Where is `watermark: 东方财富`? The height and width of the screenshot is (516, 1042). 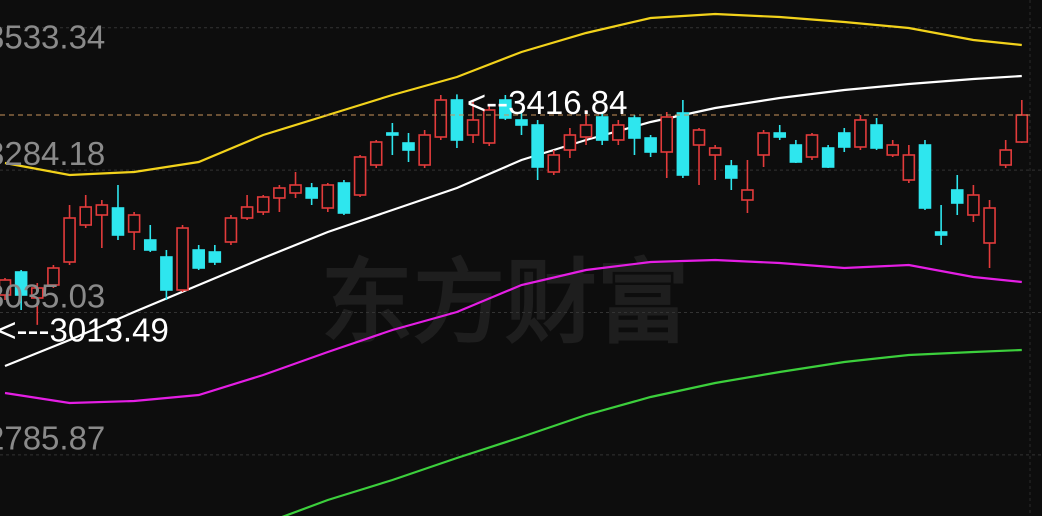 watermark: 东方财富 is located at coordinates (505, 303).